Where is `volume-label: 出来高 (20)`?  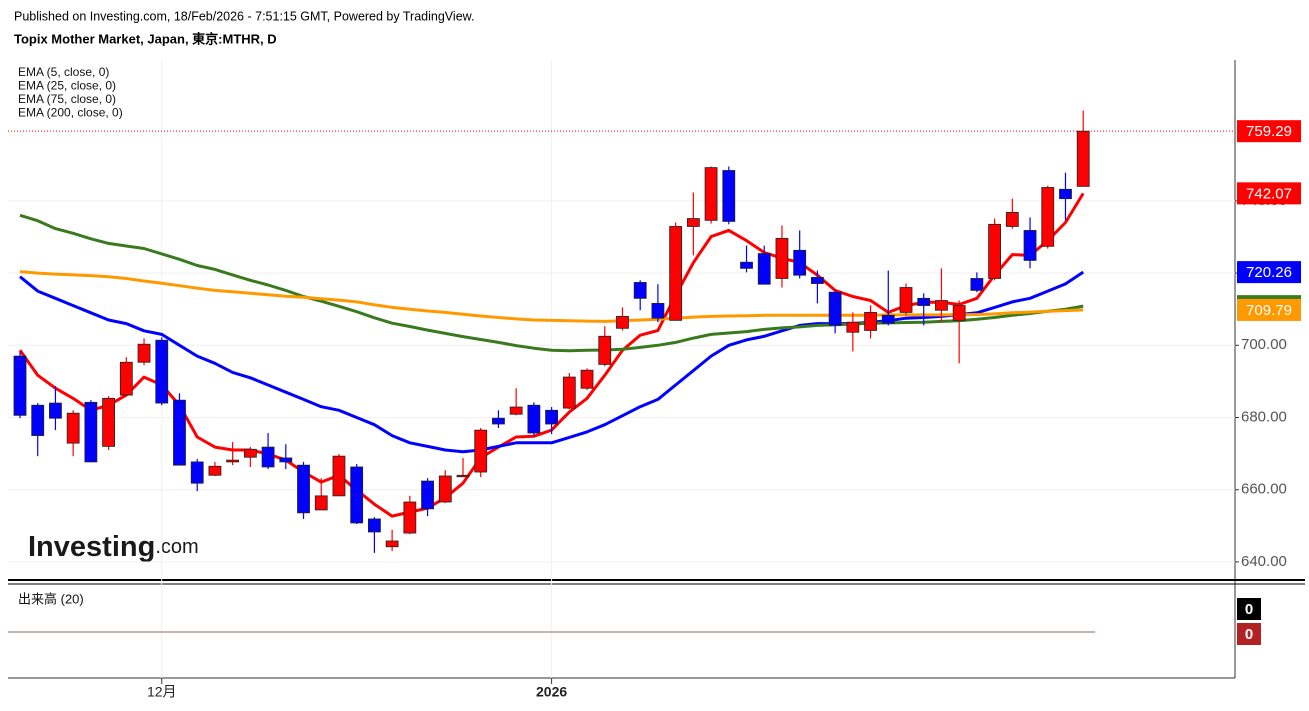
volume-label: 出来高 (20) is located at coordinates (51, 598).